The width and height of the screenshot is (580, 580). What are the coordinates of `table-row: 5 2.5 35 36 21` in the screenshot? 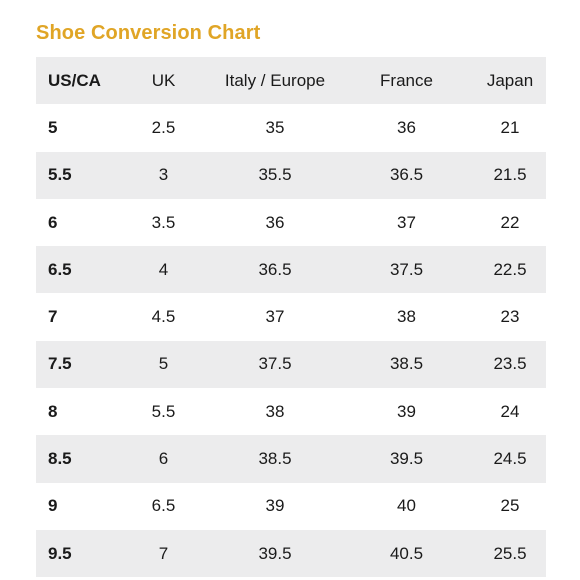 It's located at (291, 127).